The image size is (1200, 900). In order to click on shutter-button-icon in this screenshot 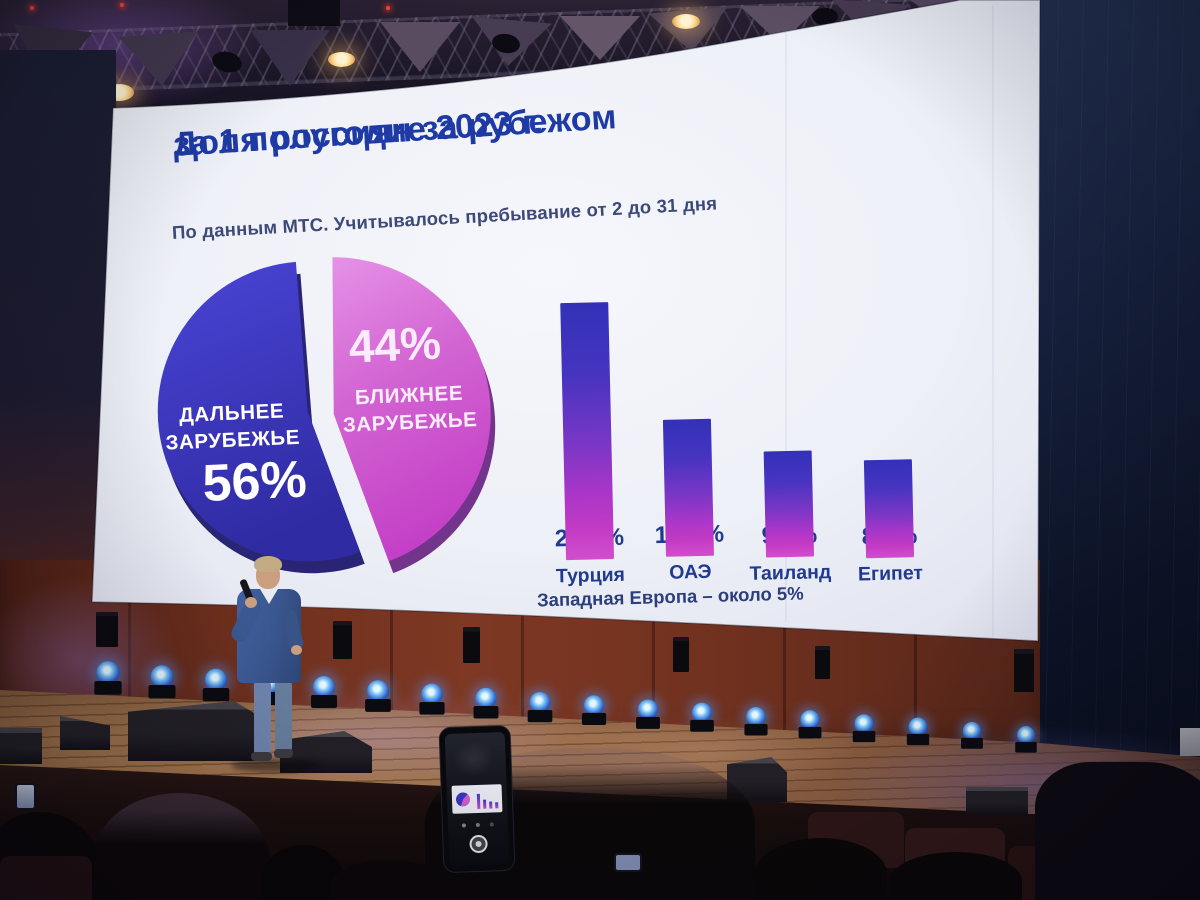, I will do `click(478, 844)`.